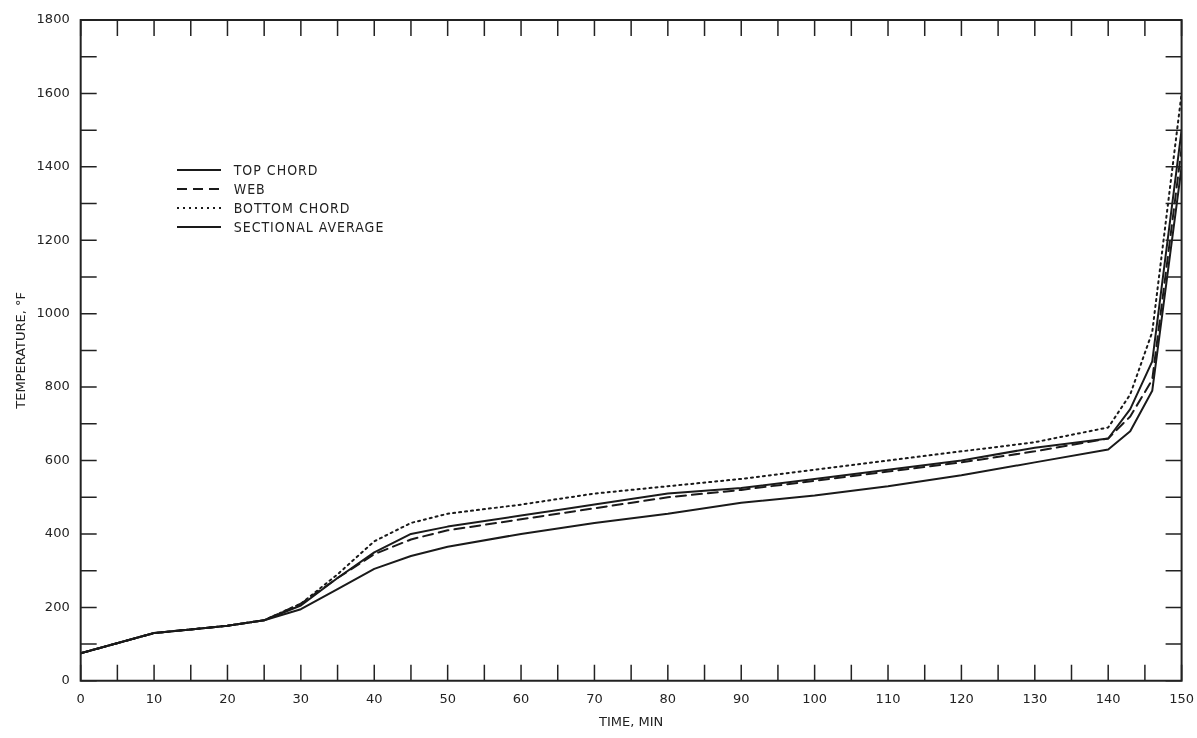 The image size is (1197, 738). I want to click on x-tick-label: 150, so click(1182, 698).